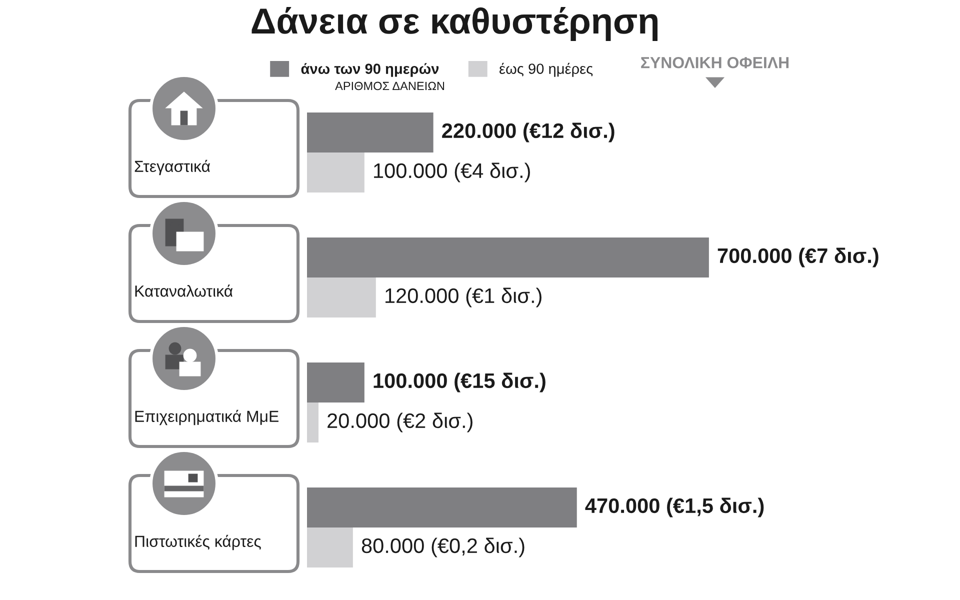 The height and width of the screenshot is (600, 960). I want to click on y-tick-label: Στεγαστικά, so click(172, 168).